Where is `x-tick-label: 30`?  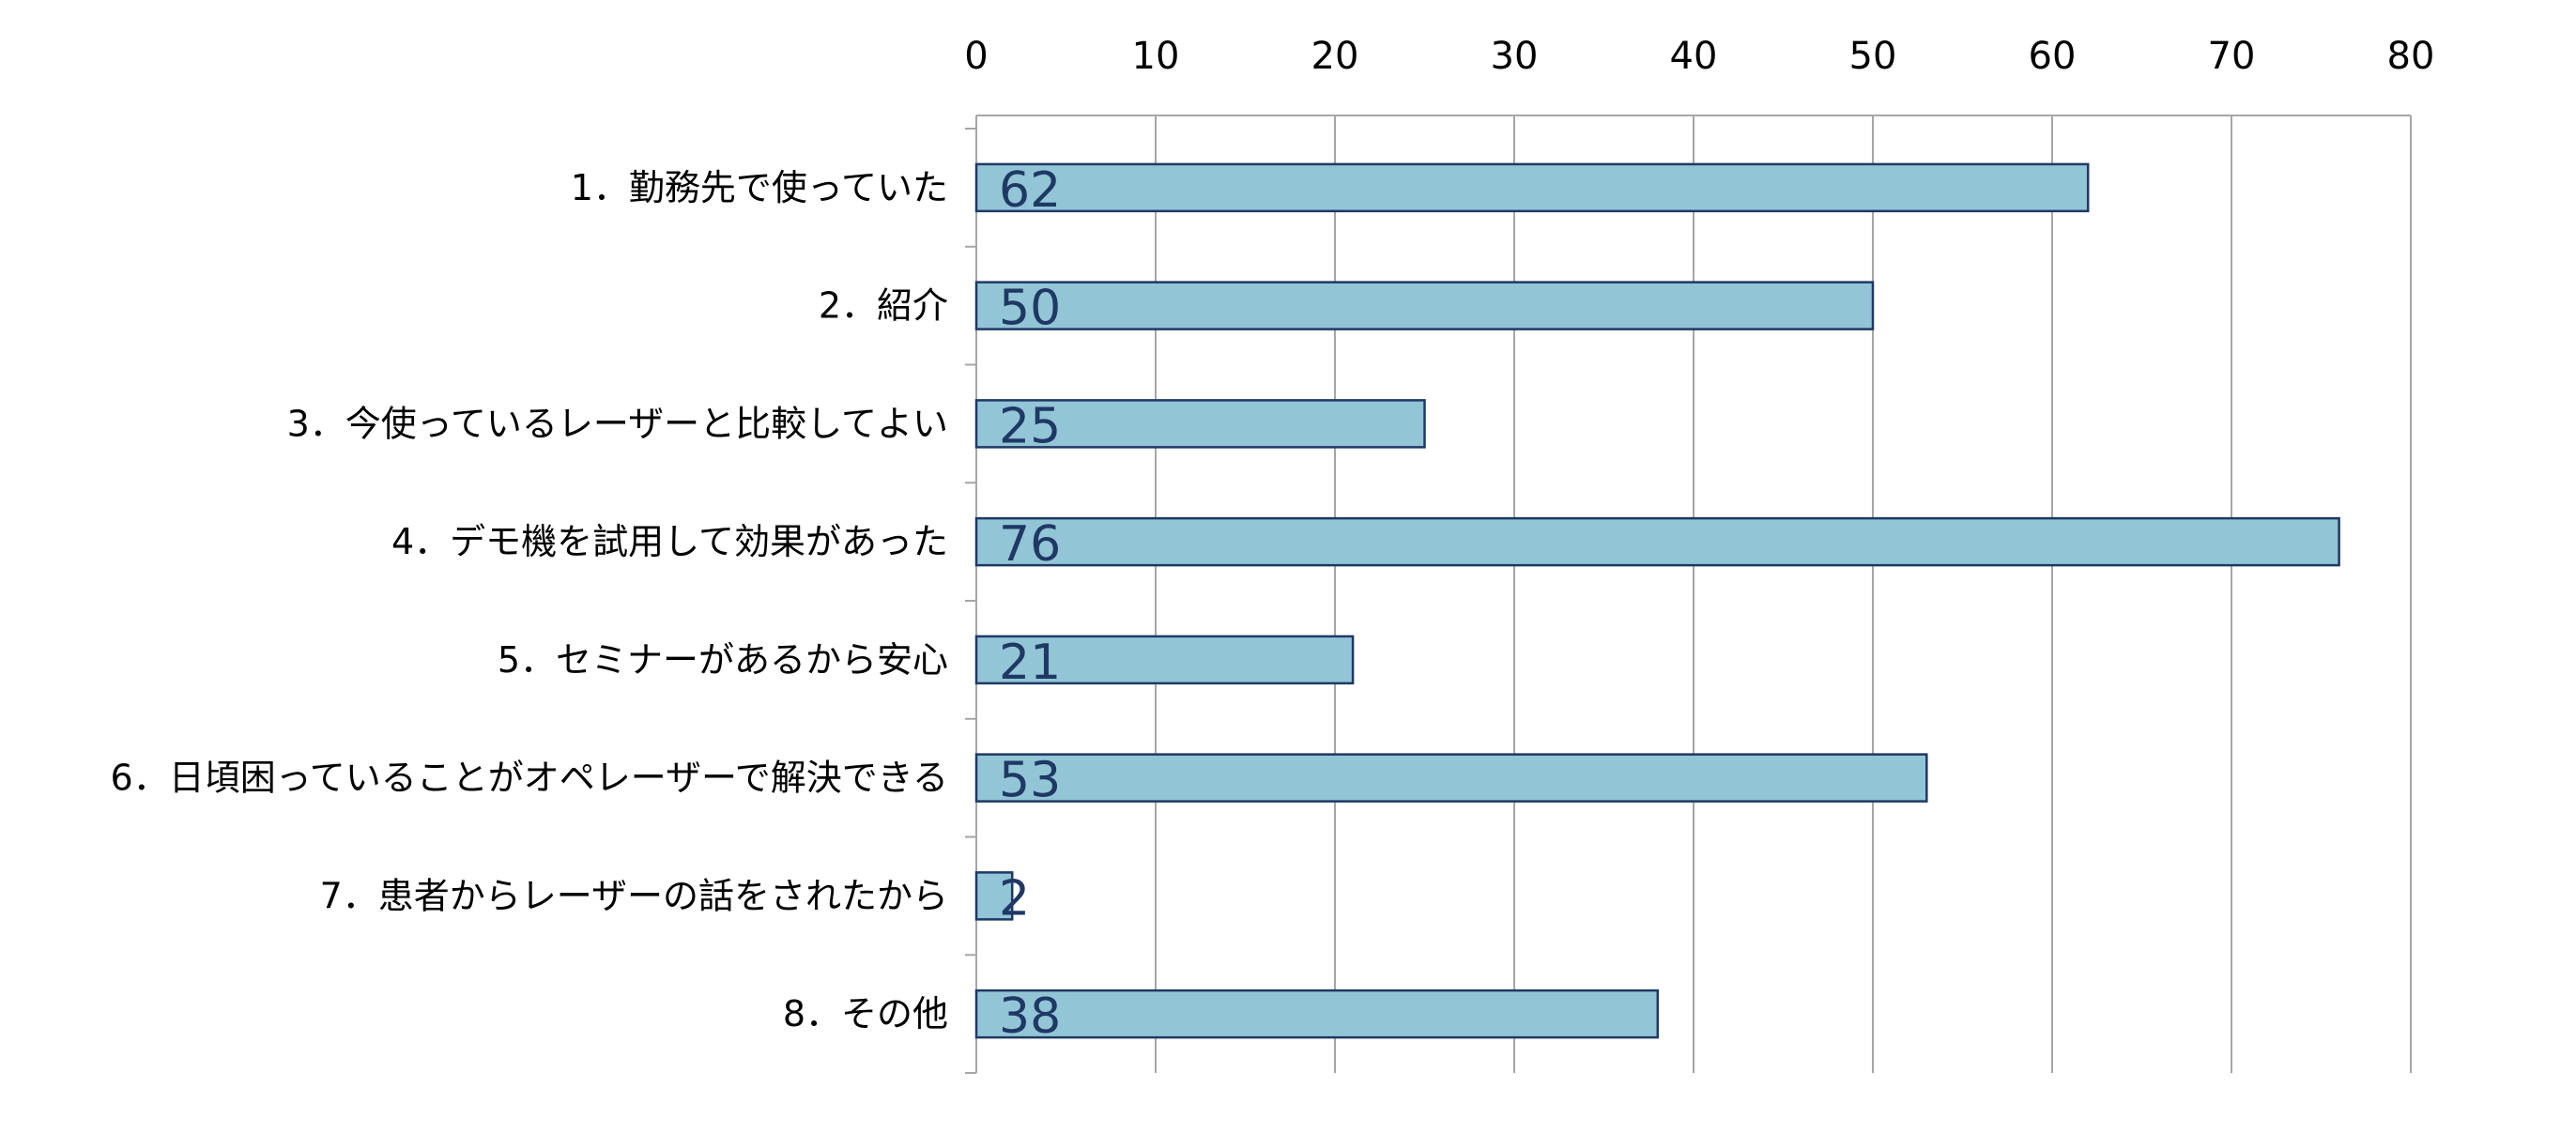
x-tick-label: 30 is located at coordinates (1515, 56).